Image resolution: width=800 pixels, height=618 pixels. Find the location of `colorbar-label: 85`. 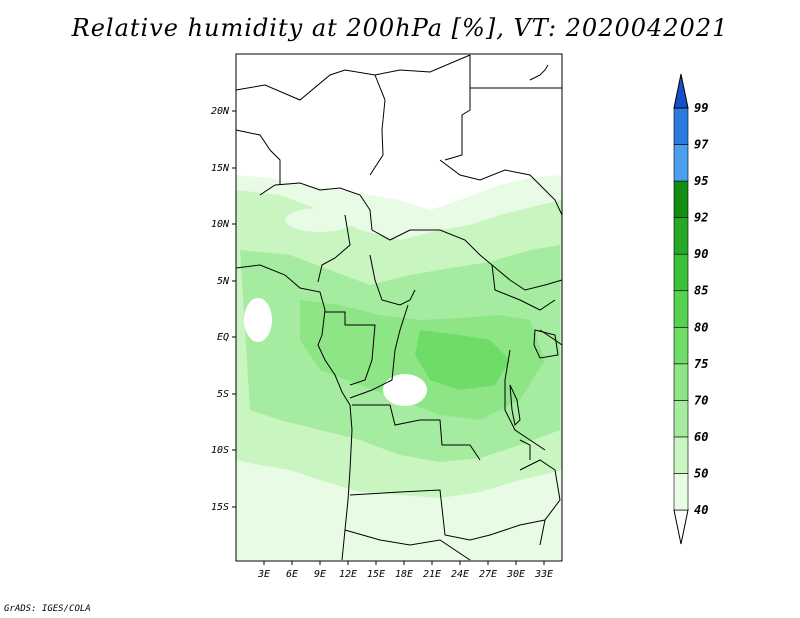

colorbar-label: 85 is located at coordinates (701, 291).